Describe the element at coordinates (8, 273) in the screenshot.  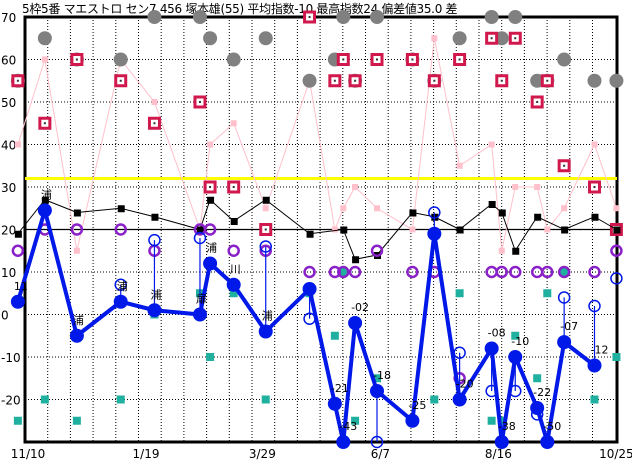
I see `y-tick-label: 10` at that location.